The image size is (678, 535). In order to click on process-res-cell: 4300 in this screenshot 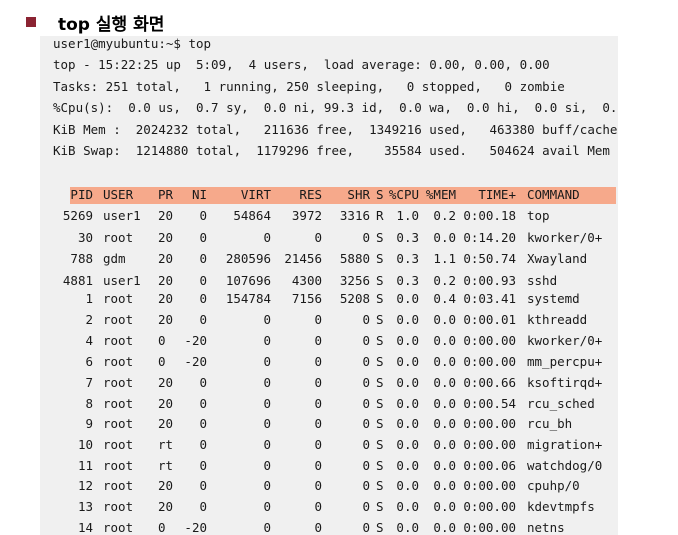, I will do `click(297, 281)`.